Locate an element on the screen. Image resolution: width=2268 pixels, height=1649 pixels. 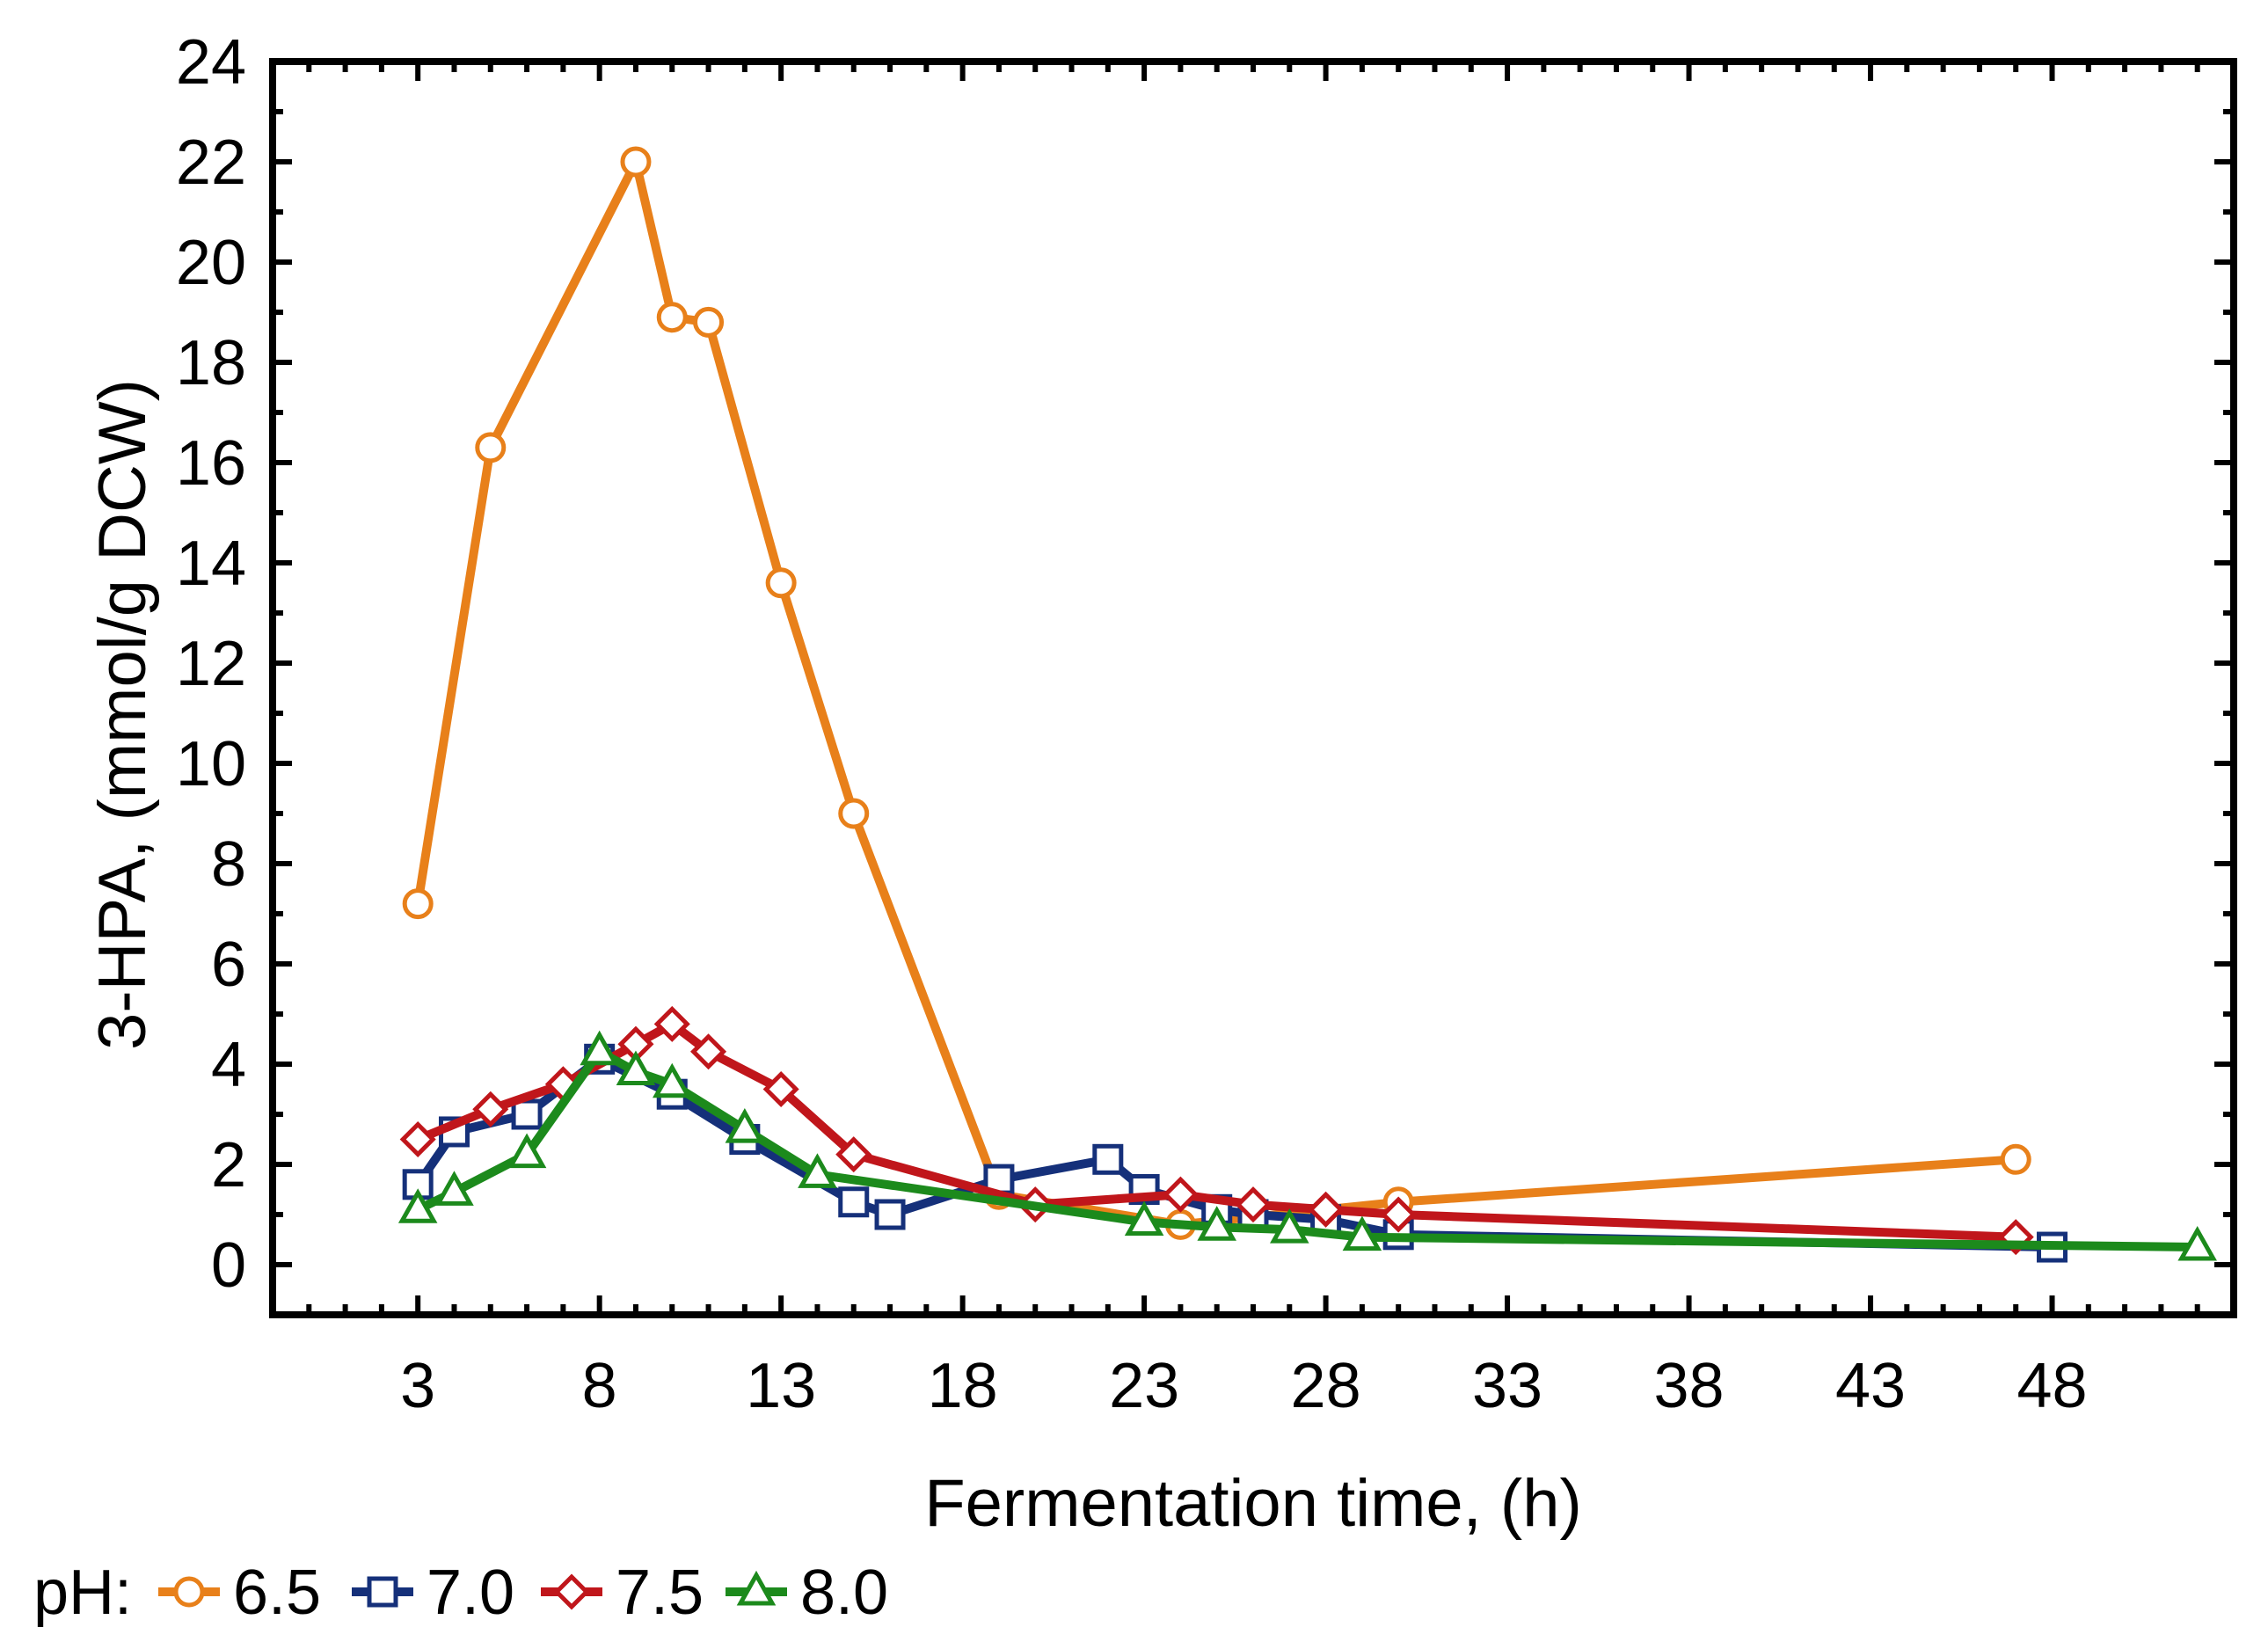
series-ph-8.0 is located at coordinates (1307, 1145).